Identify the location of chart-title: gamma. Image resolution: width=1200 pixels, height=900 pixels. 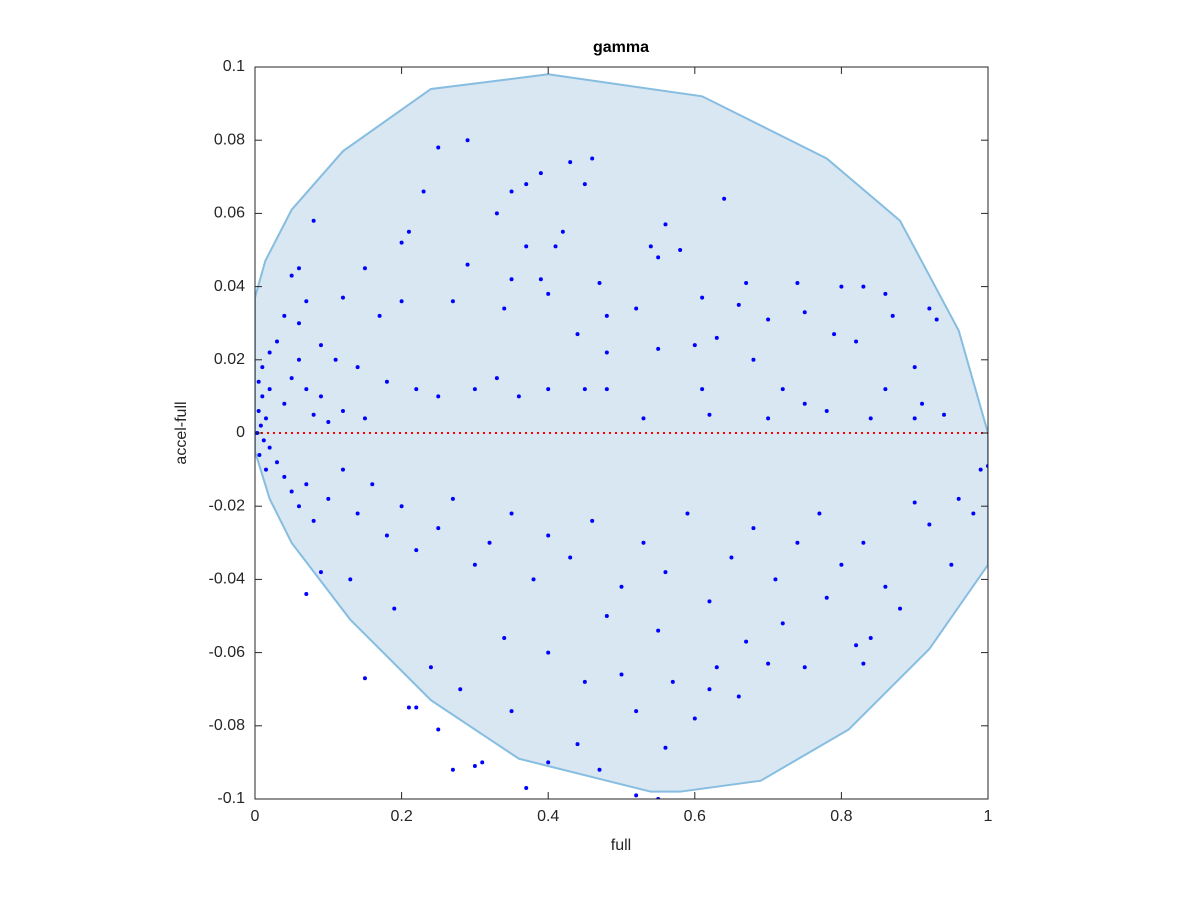
(621, 47).